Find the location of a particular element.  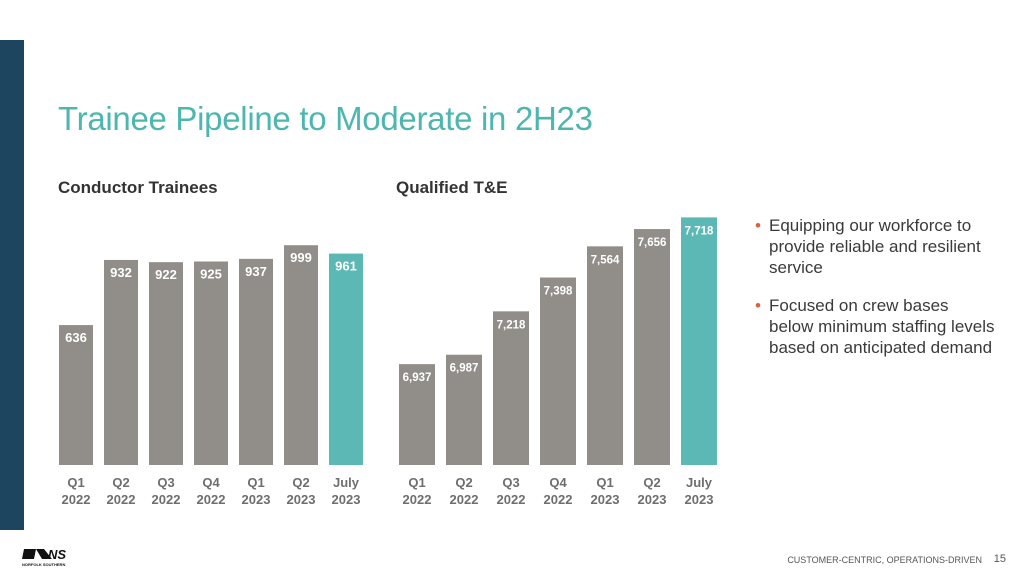

data-label: 925 is located at coordinates (211, 274).